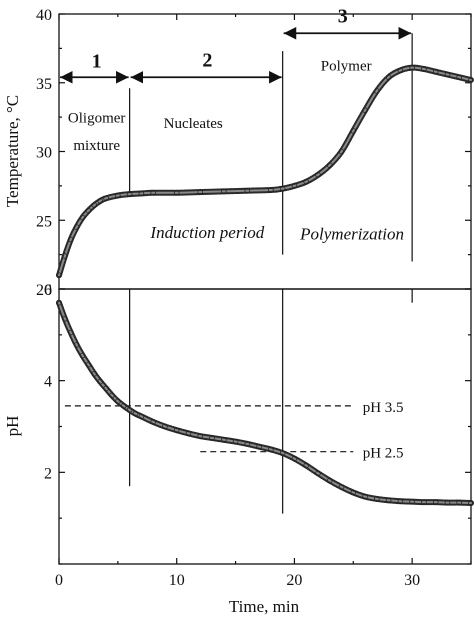 The height and width of the screenshot is (623, 474). I want to click on top-annotation: mixture, so click(96, 146).